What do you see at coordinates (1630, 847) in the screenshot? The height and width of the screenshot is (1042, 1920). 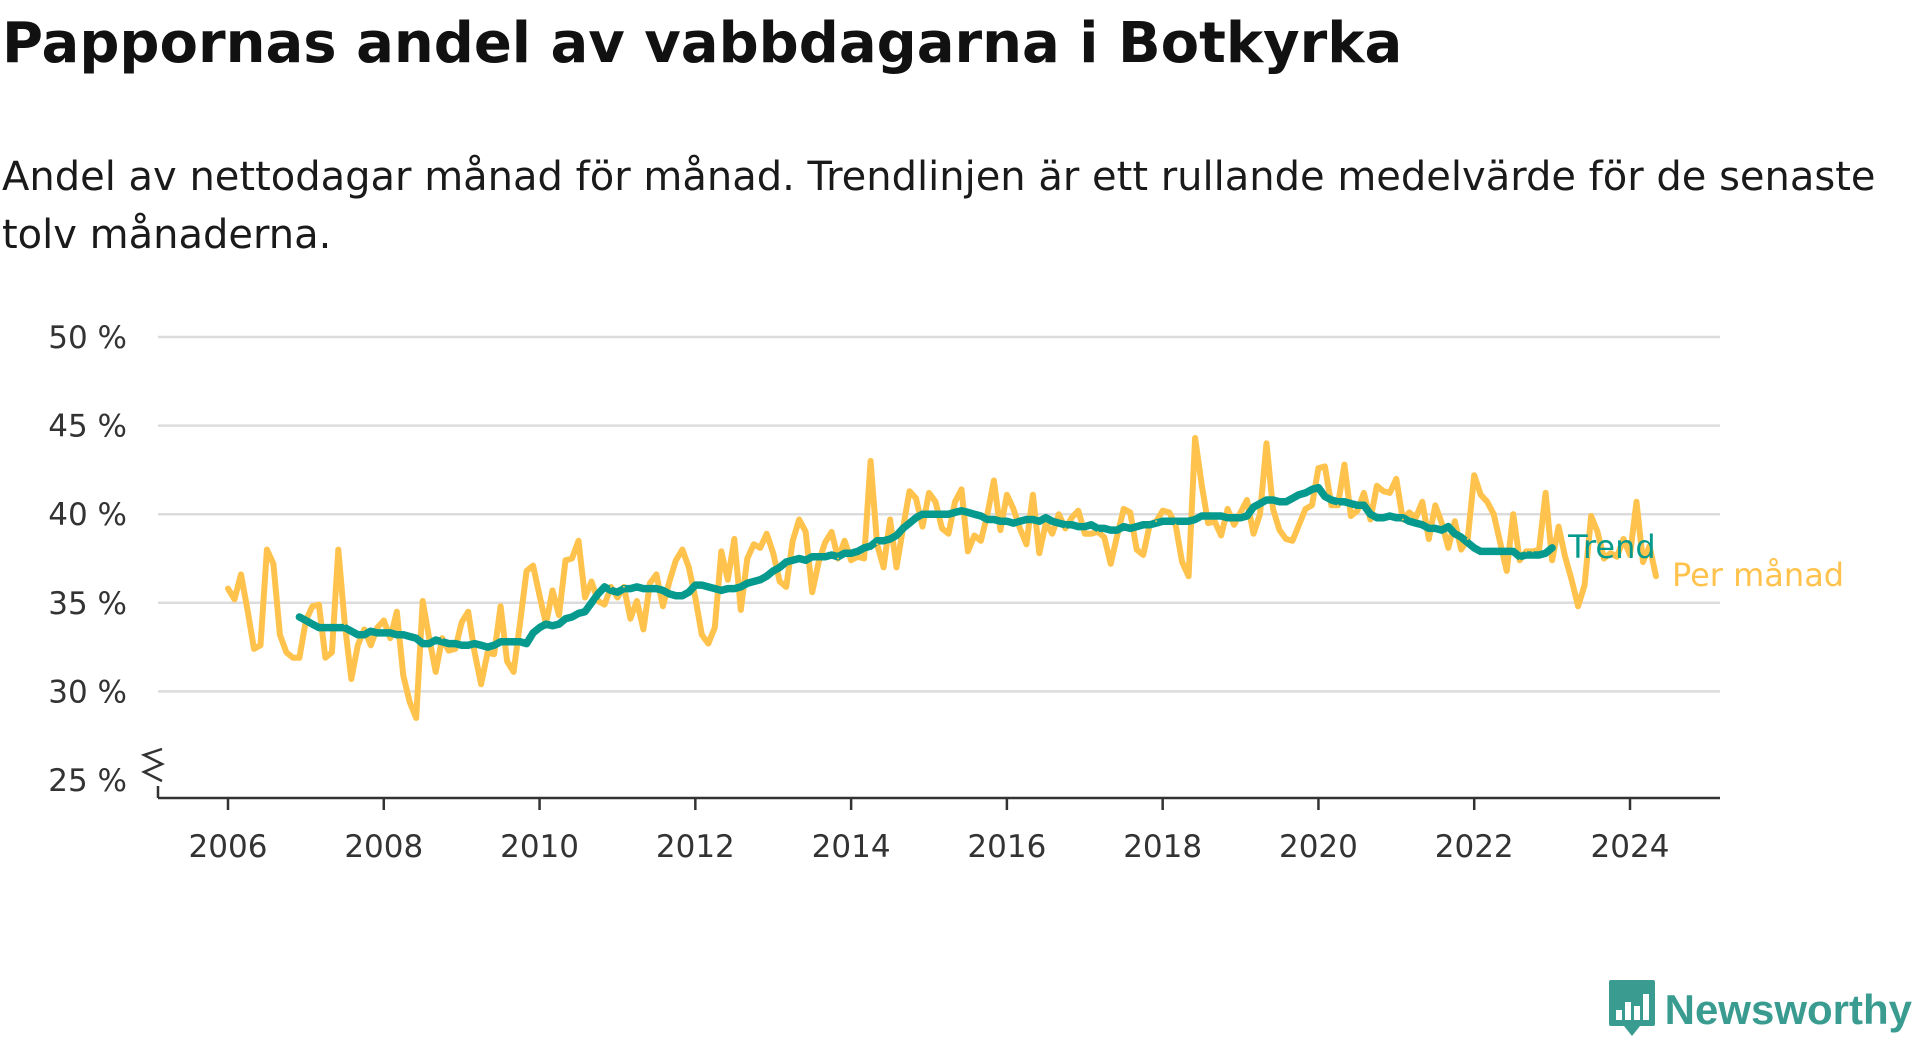 I see `x-tick-label-2024: 2024` at bounding box center [1630, 847].